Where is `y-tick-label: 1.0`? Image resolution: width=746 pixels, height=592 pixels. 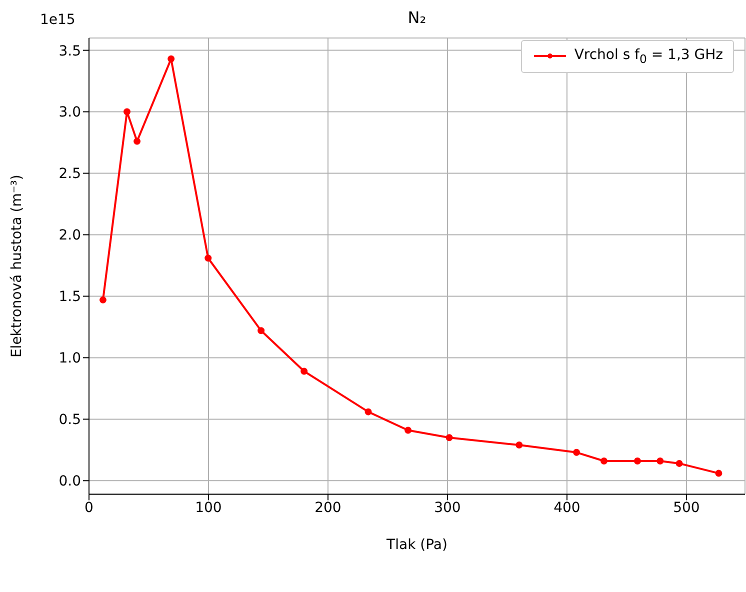
y-tick-label: 1.0 is located at coordinates (69, 358).